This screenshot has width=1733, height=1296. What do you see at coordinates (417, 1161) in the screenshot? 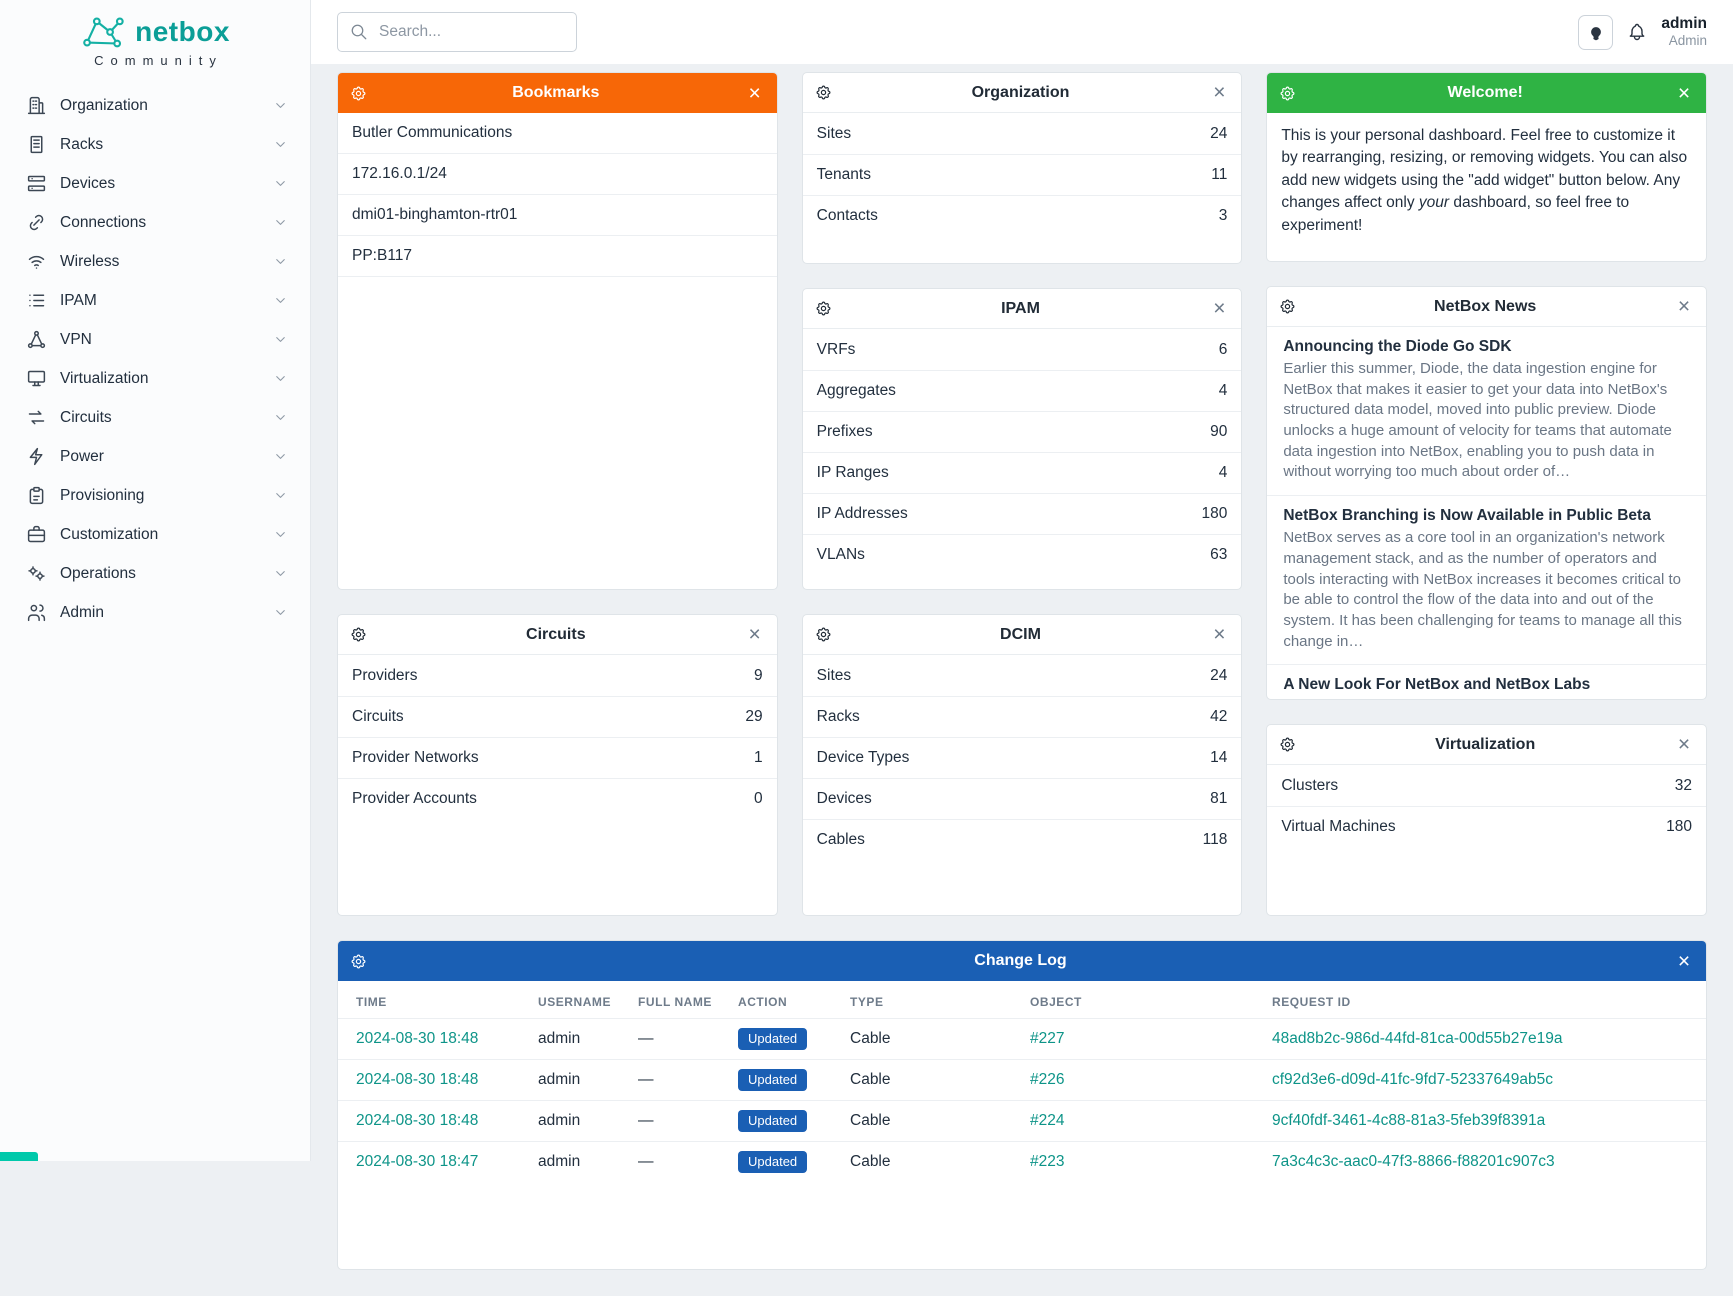
I see `changelog-time-link: 2024-08-30 18:47` at bounding box center [417, 1161].